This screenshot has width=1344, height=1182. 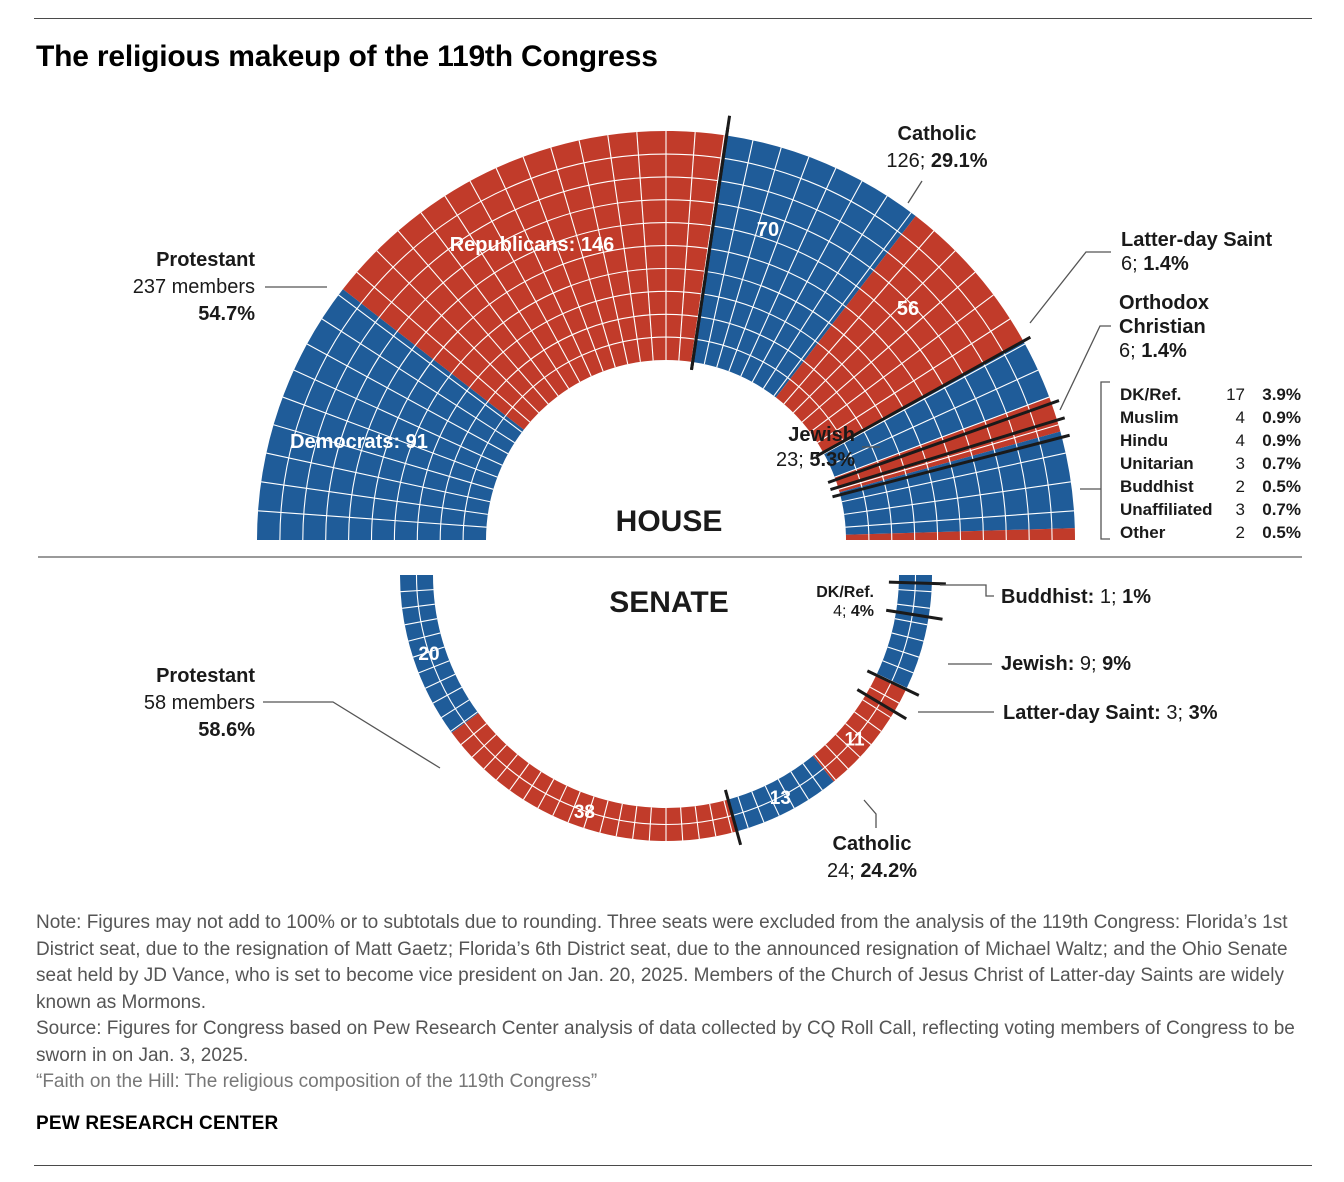 I want to click on senate-buddhist-name: Buddhist:, so click(x=1047, y=597).